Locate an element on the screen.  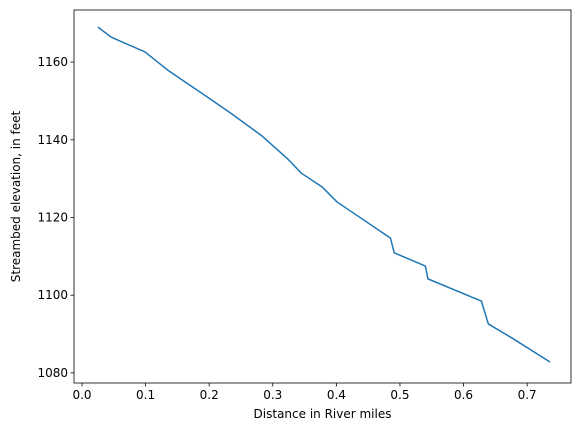
y-tick-label: 1140 is located at coordinates (52, 140).